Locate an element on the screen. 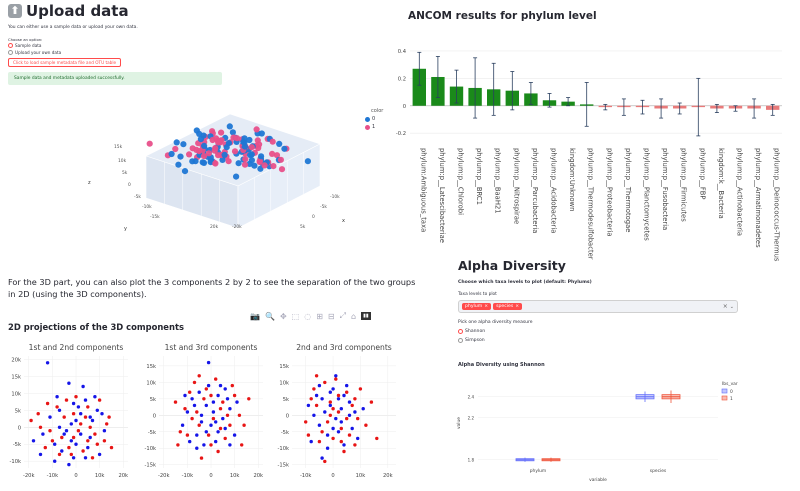 The height and width of the screenshot is (491, 800). x-tick-label: 20k is located at coordinates (258, 476).